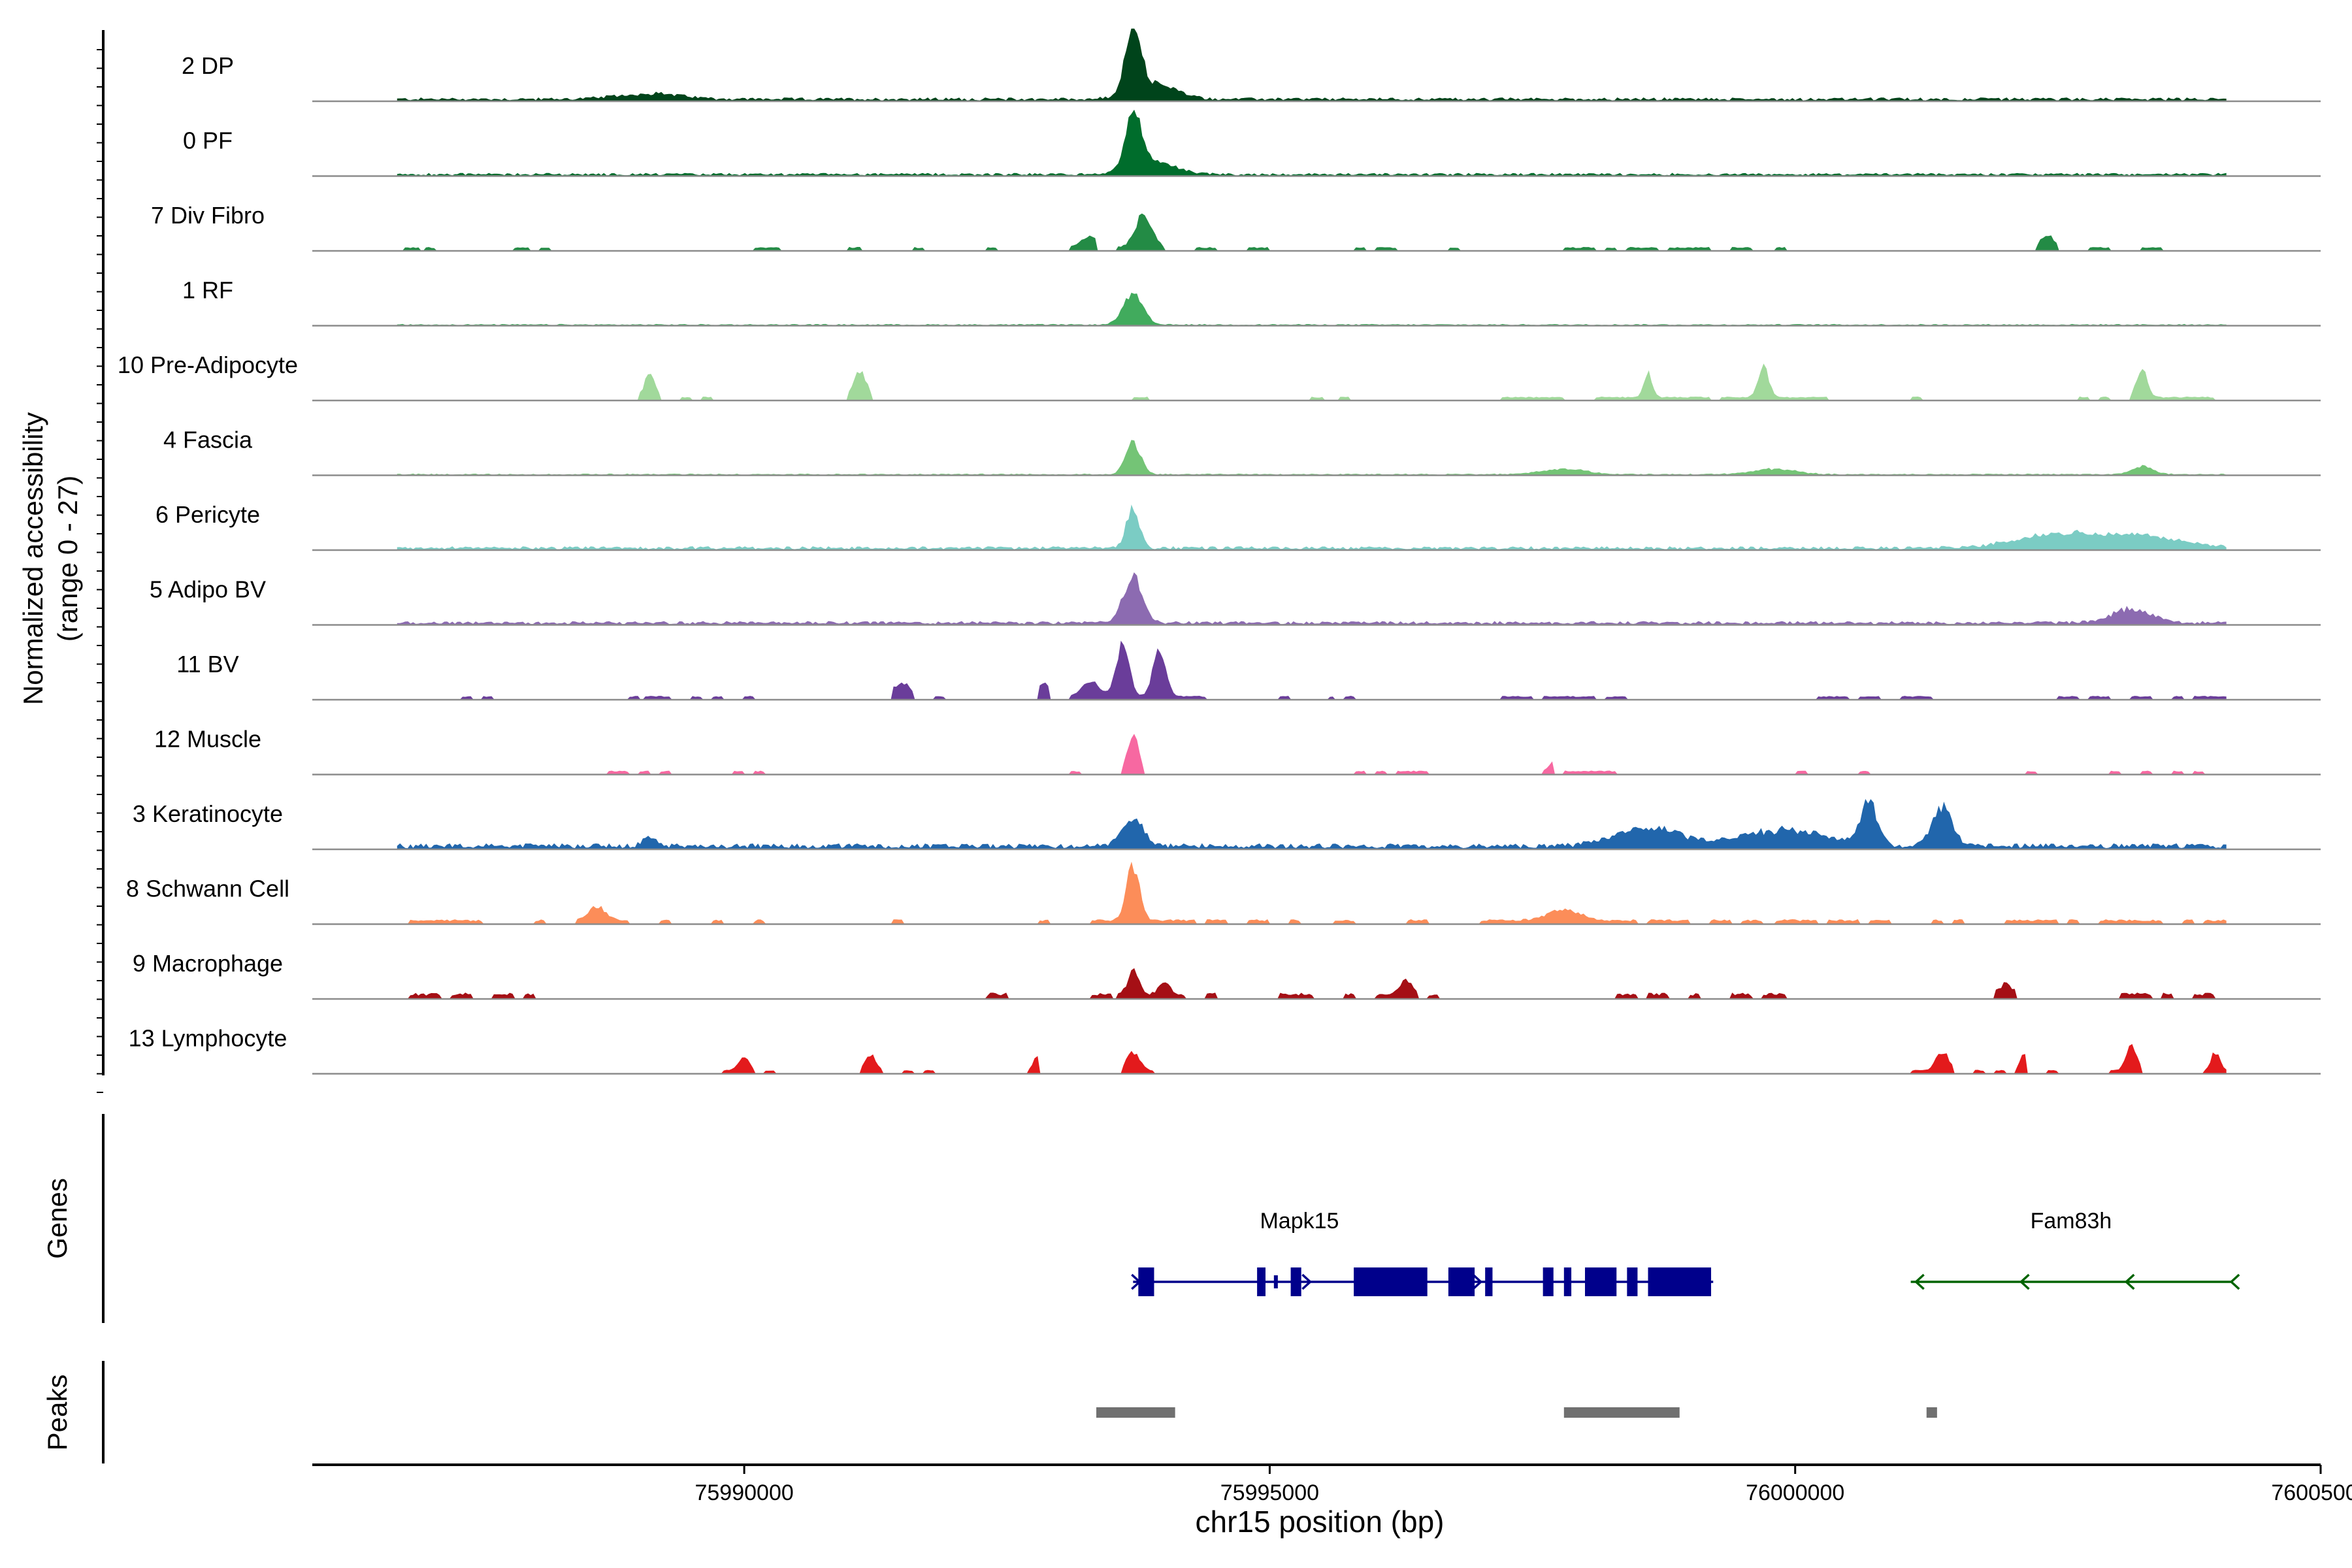  I want to click on x-tick-label: 75990000, so click(743, 1492).